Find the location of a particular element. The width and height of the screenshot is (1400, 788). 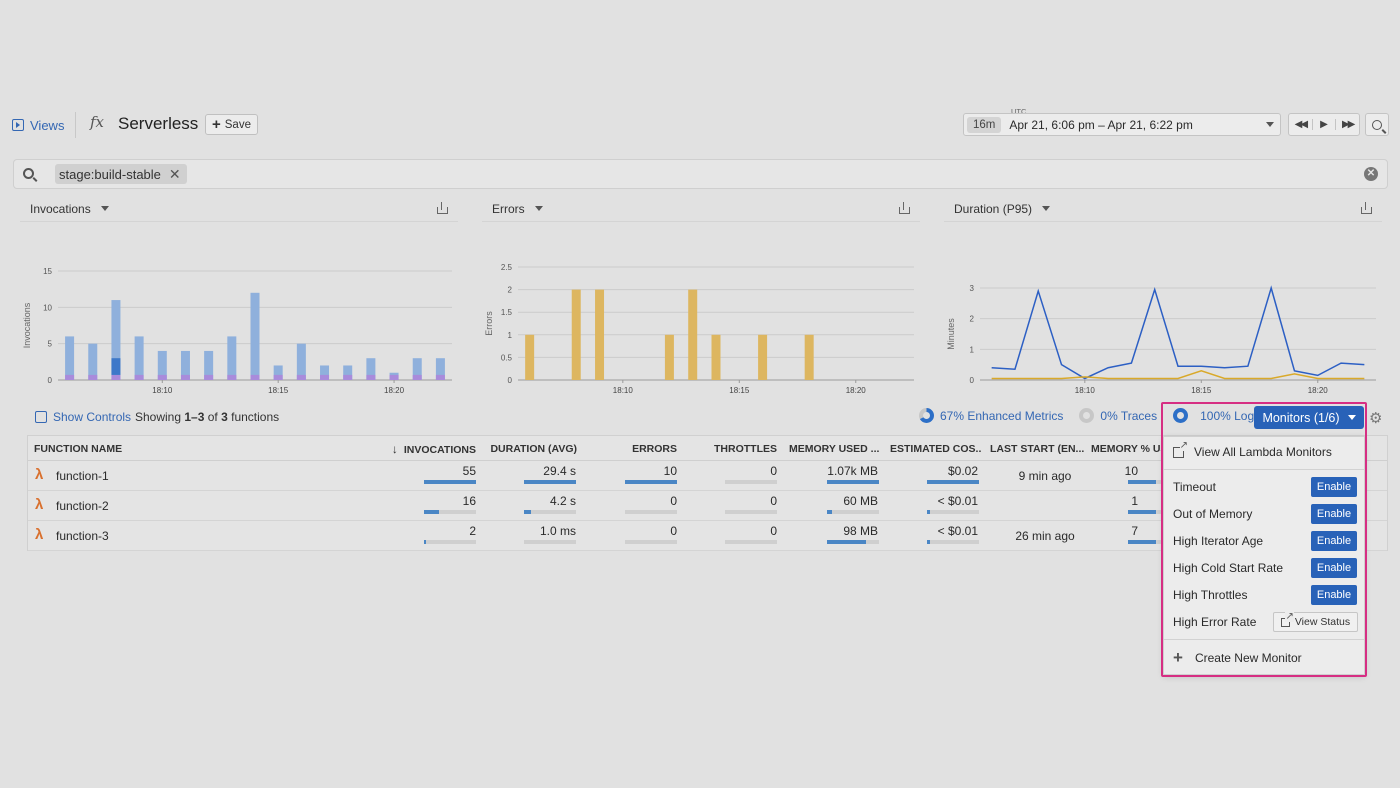

col-function-name: FUNCTION NAME is located at coordinates (78, 449).